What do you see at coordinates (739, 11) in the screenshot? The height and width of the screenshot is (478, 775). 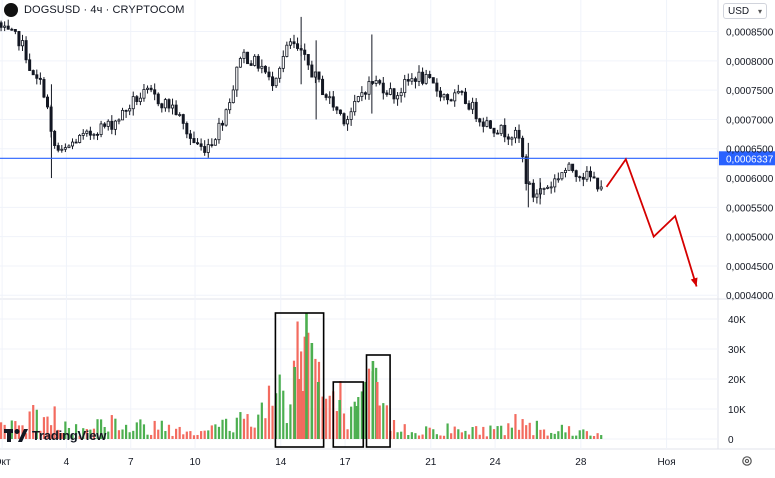 I see `currency-label: USD` at bounding box center [739, 11].